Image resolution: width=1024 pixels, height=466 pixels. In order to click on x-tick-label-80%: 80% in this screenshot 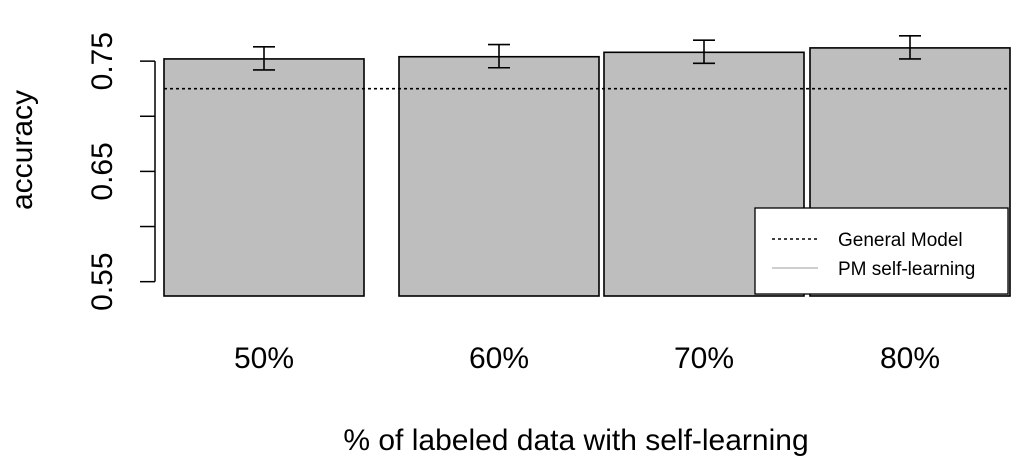, I will do `click(910, 358)`.